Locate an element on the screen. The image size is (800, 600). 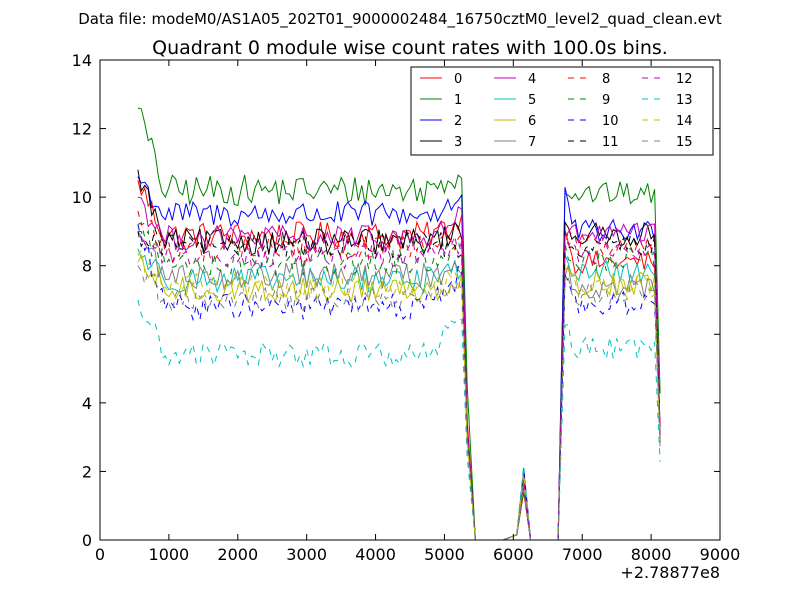
y-tick-label: 0 is located at coordinates (87, 540).